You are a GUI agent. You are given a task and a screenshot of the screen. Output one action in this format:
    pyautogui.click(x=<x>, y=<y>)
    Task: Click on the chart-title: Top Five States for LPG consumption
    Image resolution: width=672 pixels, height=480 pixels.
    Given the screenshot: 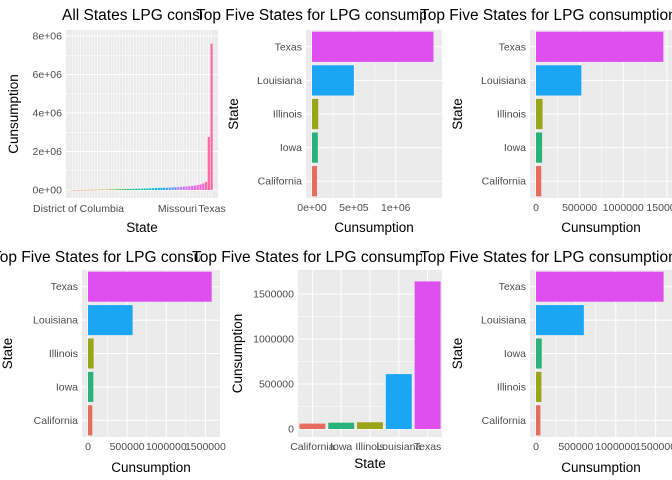 What is the action you would take?
    pyautogui.click(x=320, y=257)
    